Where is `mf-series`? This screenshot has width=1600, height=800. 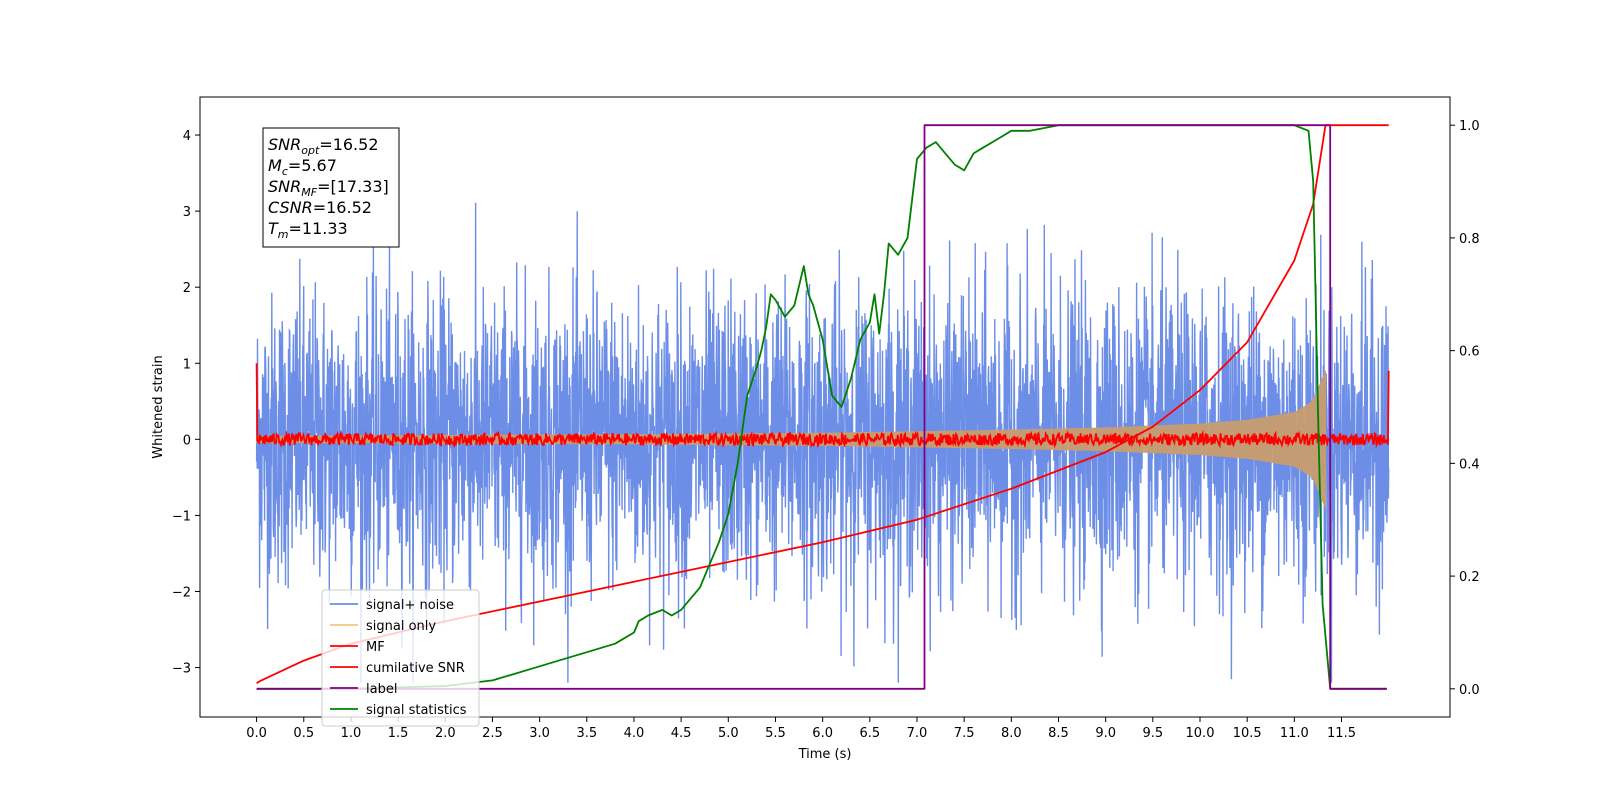 mf-series is located at coordinates (822, 406).